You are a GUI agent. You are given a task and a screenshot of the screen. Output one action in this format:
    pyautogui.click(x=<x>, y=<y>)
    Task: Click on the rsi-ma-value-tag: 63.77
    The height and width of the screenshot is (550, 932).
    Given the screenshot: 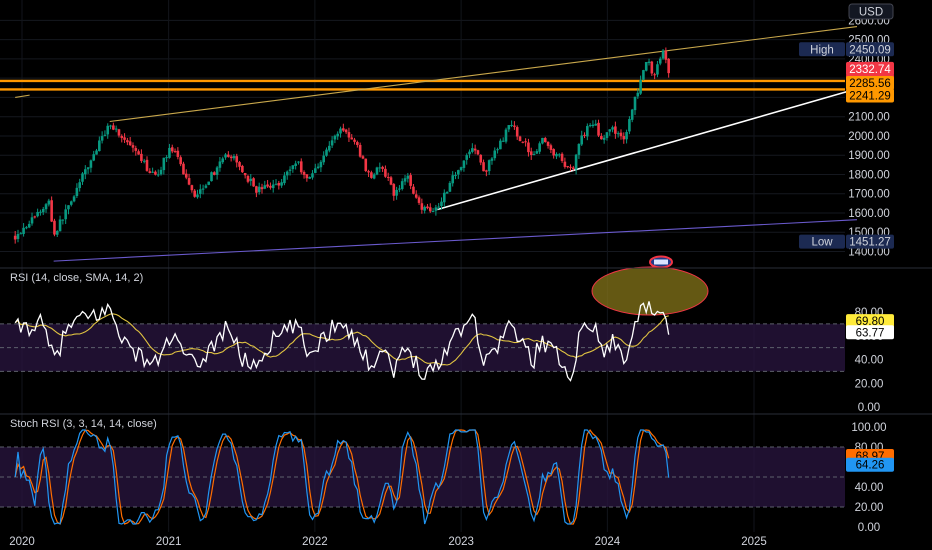 What is the action you would take?
    pyautogui.click(x=870, y=332)
    